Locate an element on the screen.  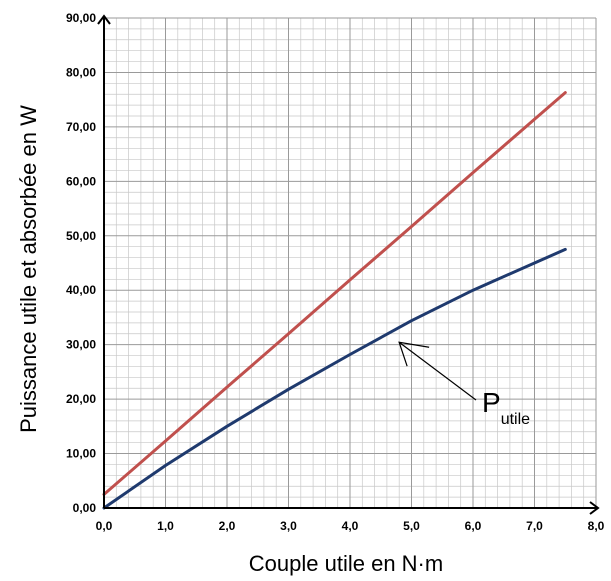
y-tick-label: 70,00 is located at coordinates (81, 127).